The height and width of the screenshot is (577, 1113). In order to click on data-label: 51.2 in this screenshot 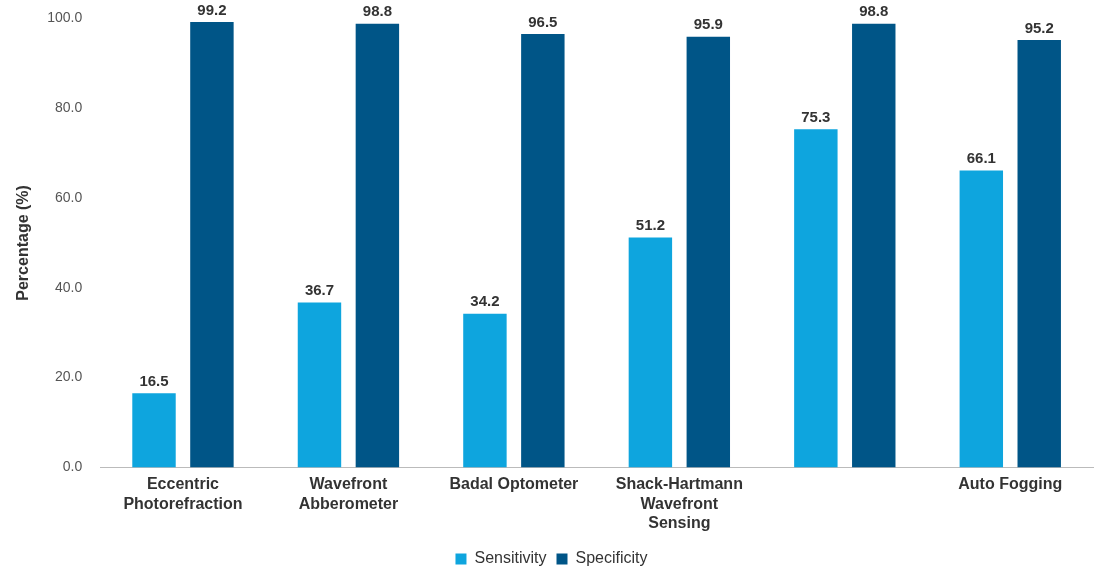, I will do `click(650, 225)`.